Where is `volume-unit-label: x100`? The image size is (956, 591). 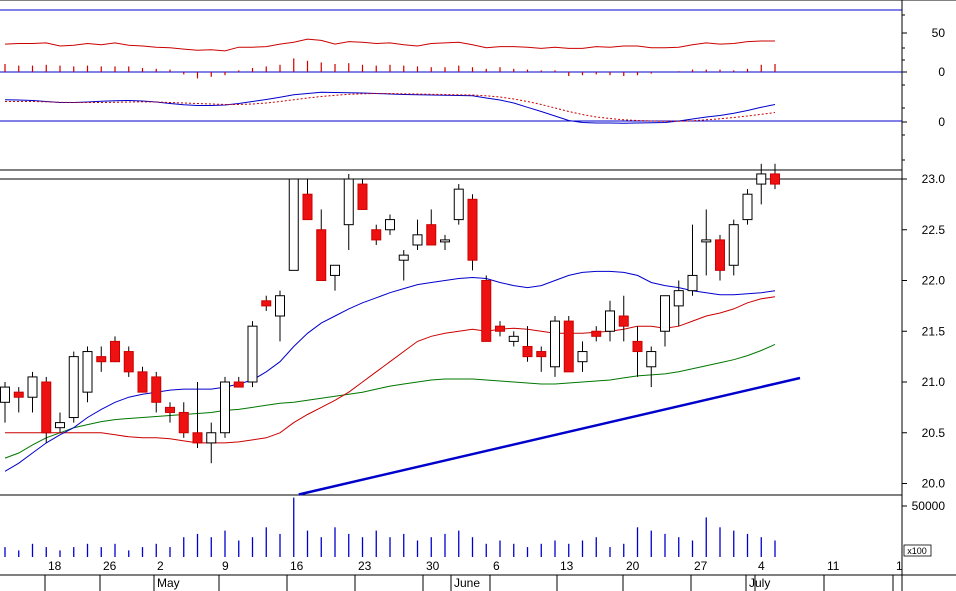
volume-unit-label: x100 is located at coordinates (917, 551).